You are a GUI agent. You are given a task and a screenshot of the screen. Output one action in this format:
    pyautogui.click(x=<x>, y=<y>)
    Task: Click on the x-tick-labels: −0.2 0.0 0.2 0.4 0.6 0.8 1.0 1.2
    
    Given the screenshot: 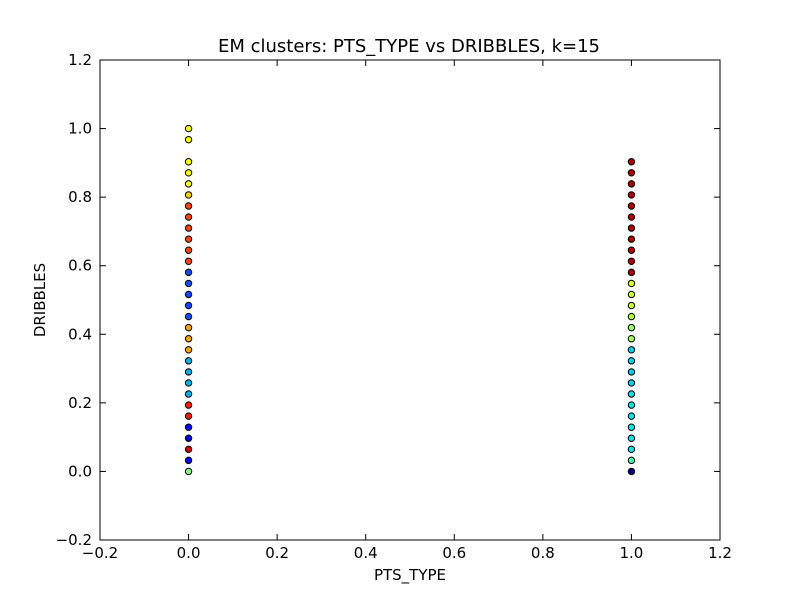 What is the action you would take?
    pyautogui.click(x=407, y=553)
    